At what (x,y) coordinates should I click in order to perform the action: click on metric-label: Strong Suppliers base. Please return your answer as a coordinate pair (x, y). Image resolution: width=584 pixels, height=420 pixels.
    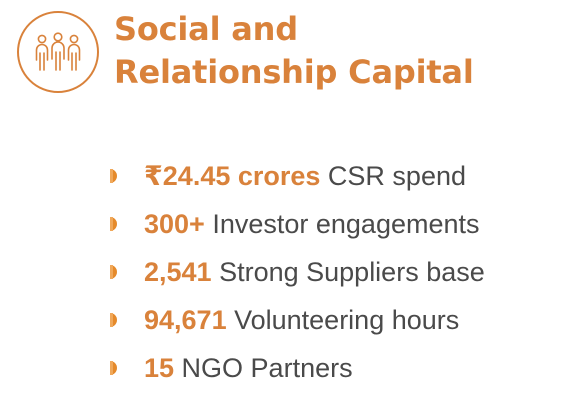
    Looking at the image, I should click on (348, 272).